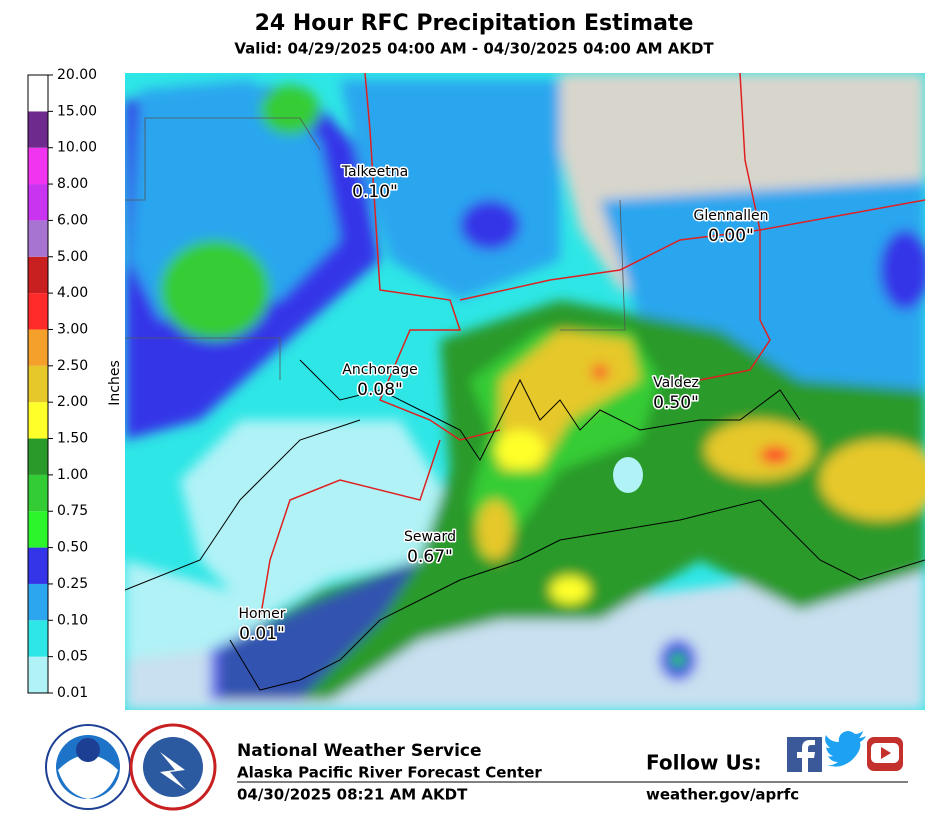  I want to click on colorbar-tick-label: 0.10, so click(72, 620).